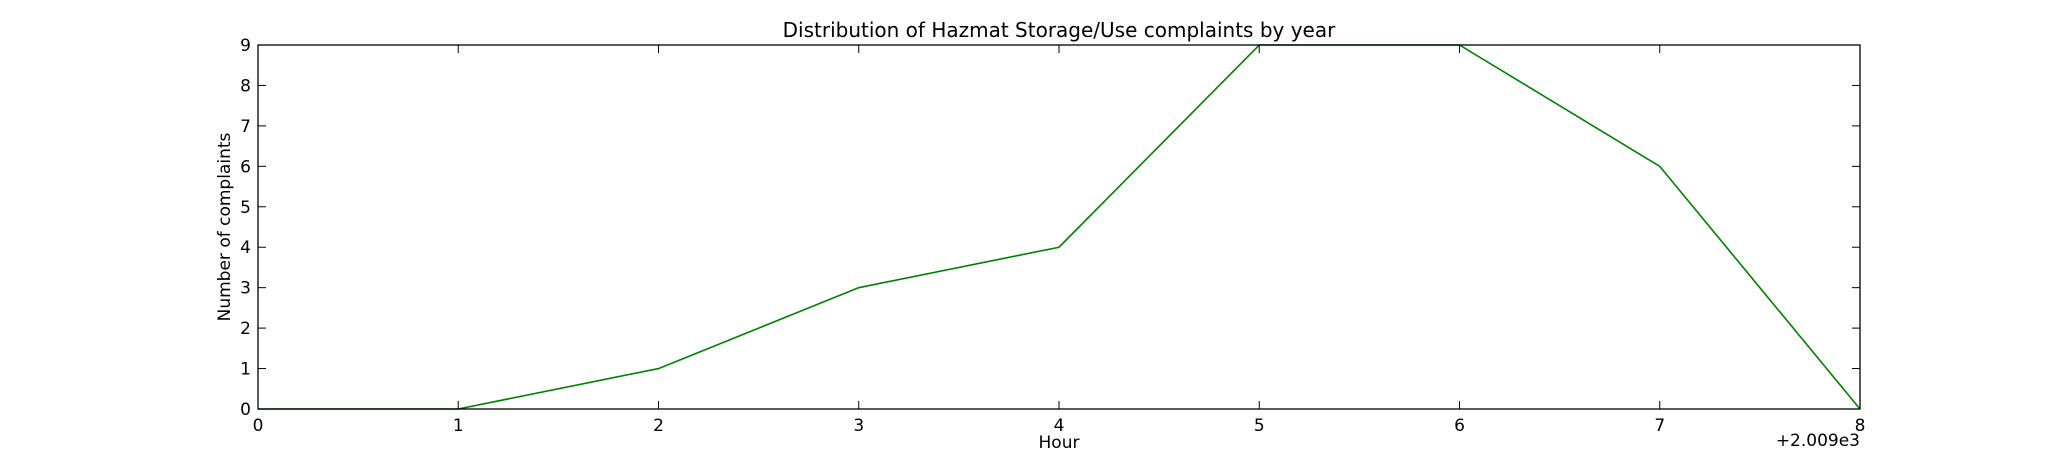  Describe the element at coordinates (245, 167) in the screenshot. I see `y-tick-label: 6` at that location.